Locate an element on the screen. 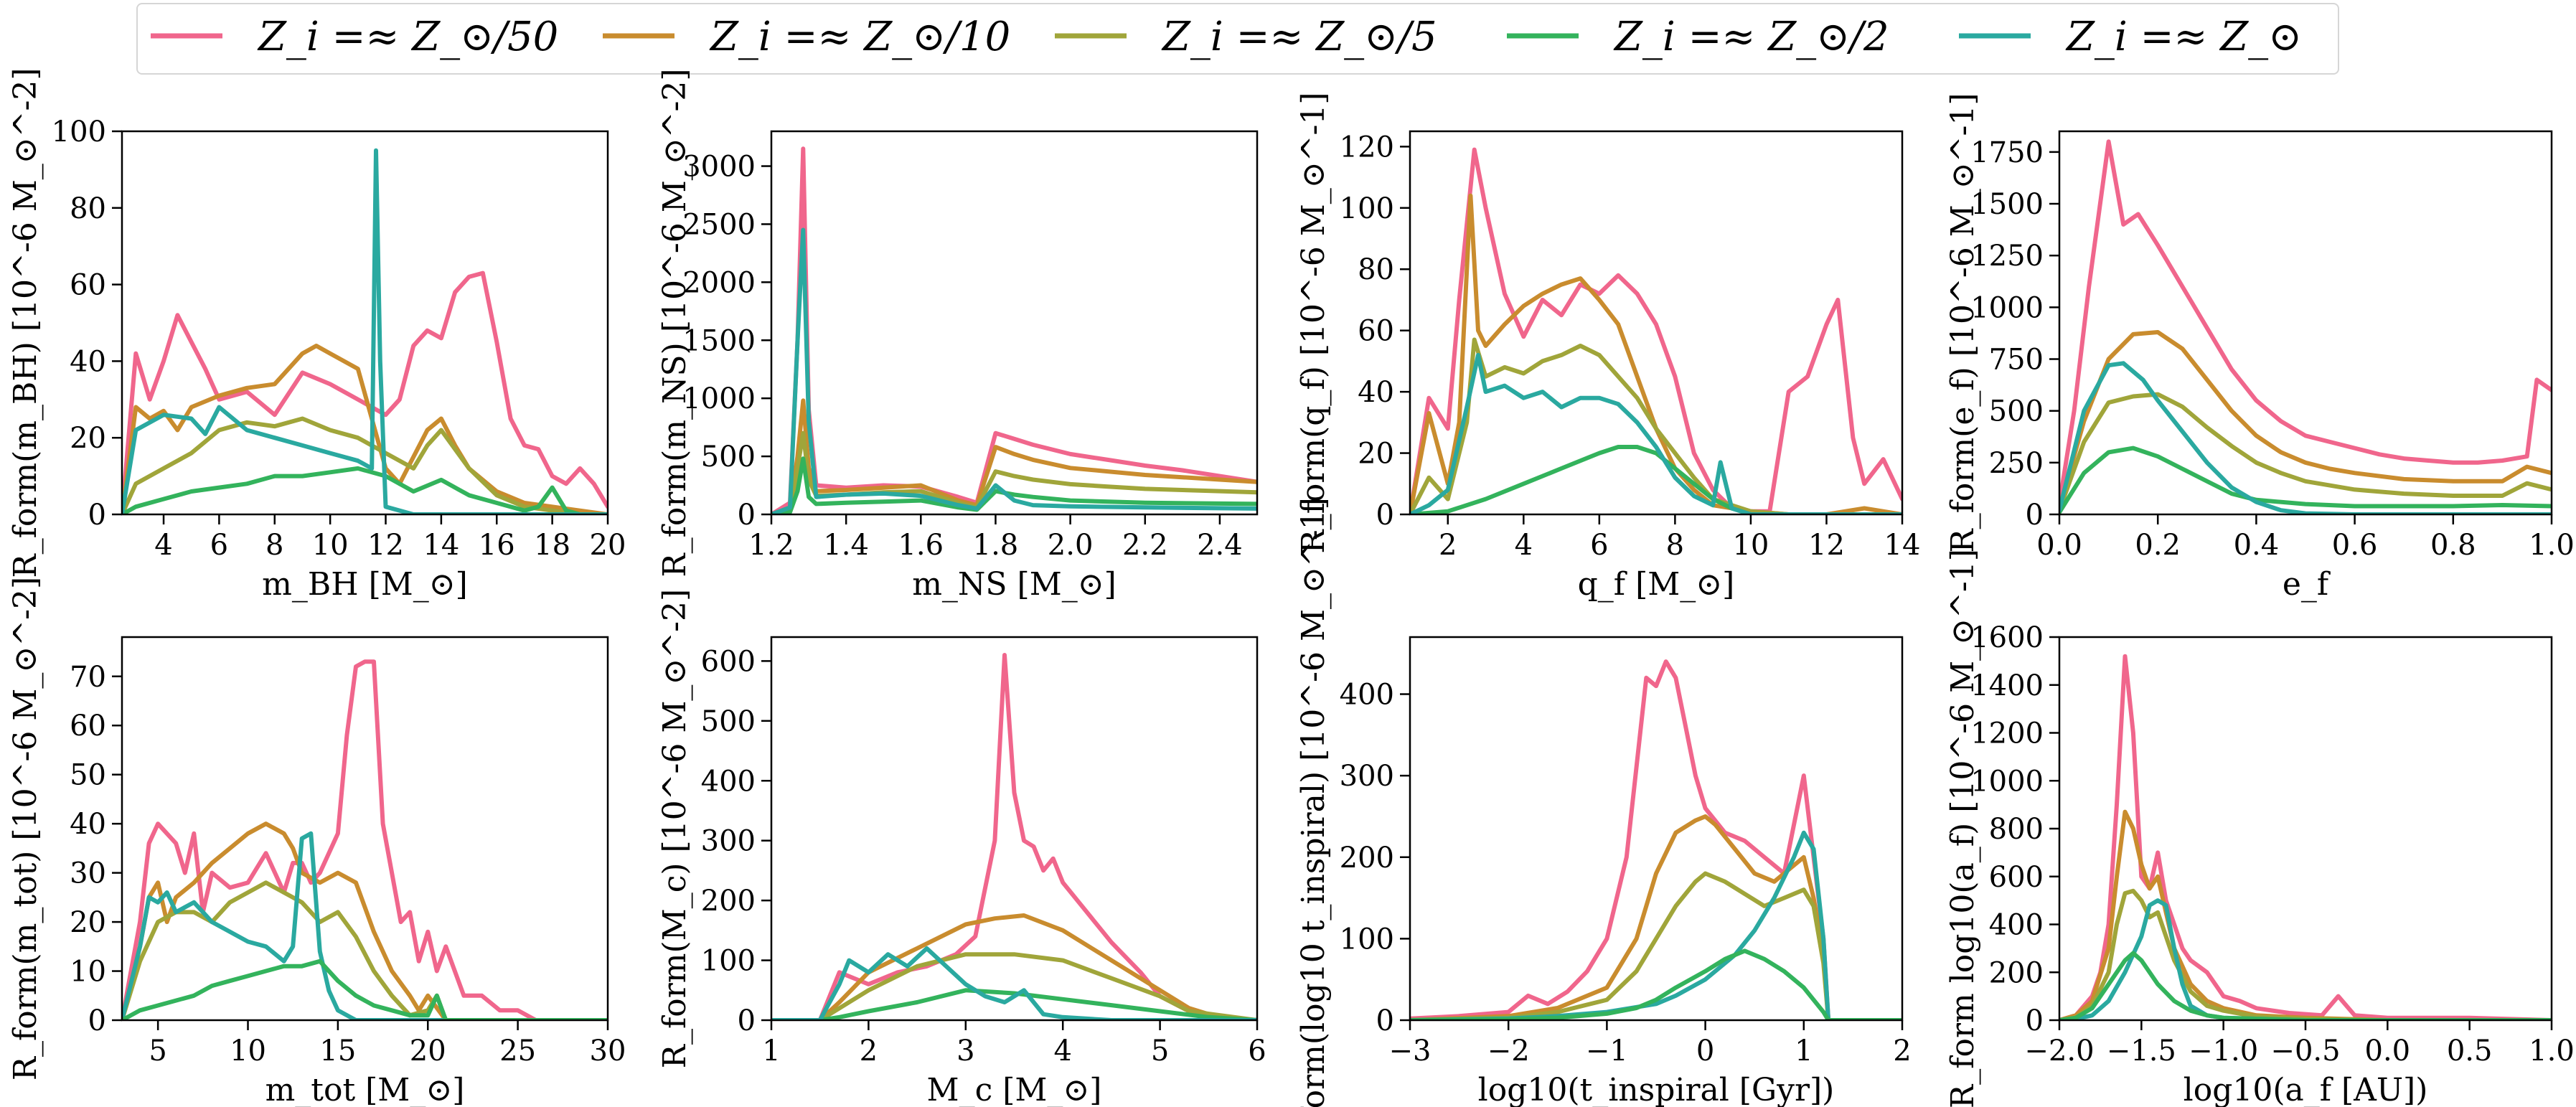 The width and height of the screenshot is (2576, 1107). y-tick-label: 250 is located at coordinates (2016, 464).